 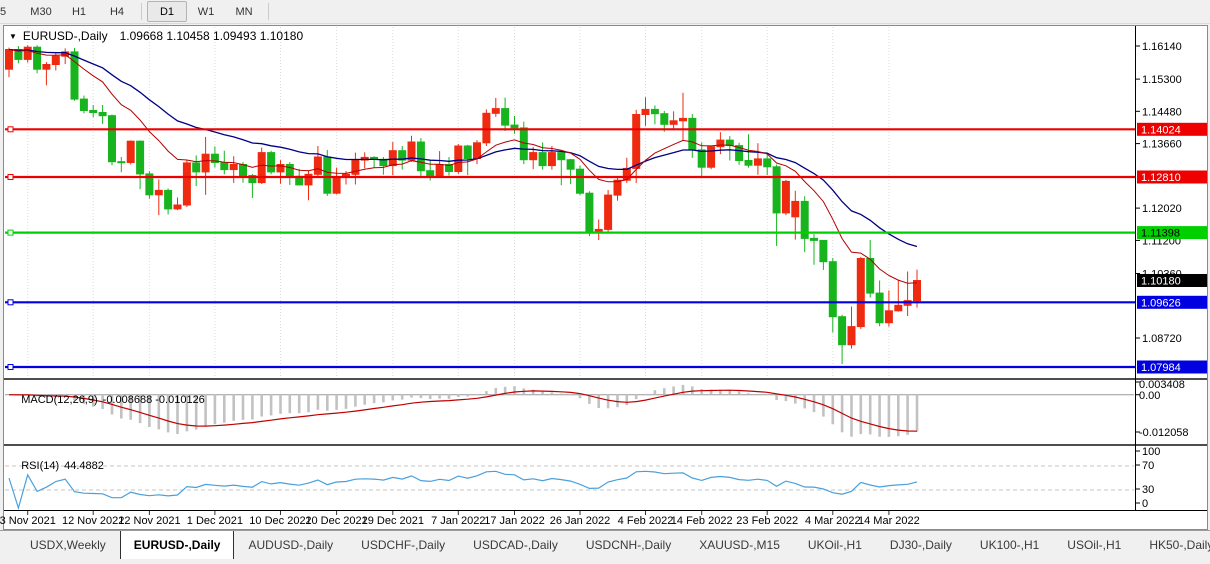 What do you see at coordinates (1162, 385) in the screenshot?
I see `svg-text: 0.003408` at bounding box center [1162, 385].